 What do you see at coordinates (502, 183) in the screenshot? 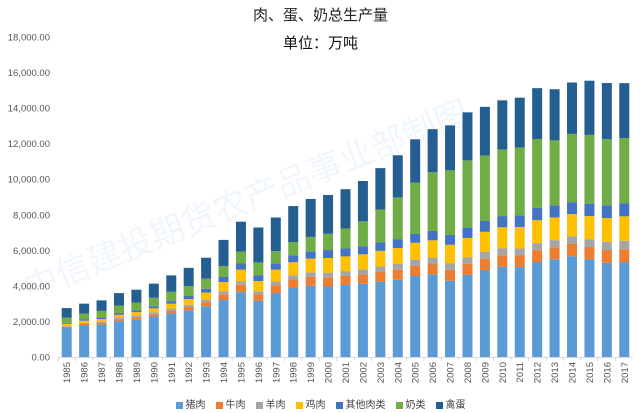
I see `bar-segment-奶类-2010` at bounding box center [502, 183].